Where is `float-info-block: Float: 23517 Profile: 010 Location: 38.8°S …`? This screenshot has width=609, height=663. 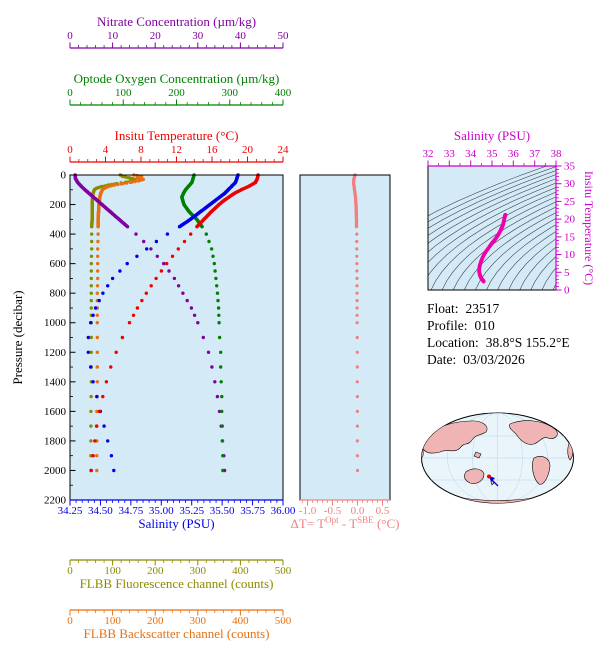
float-info-block: Float: 23517 Profile: 010 Location: 38.8°S … is located at coordinates (498, 334).